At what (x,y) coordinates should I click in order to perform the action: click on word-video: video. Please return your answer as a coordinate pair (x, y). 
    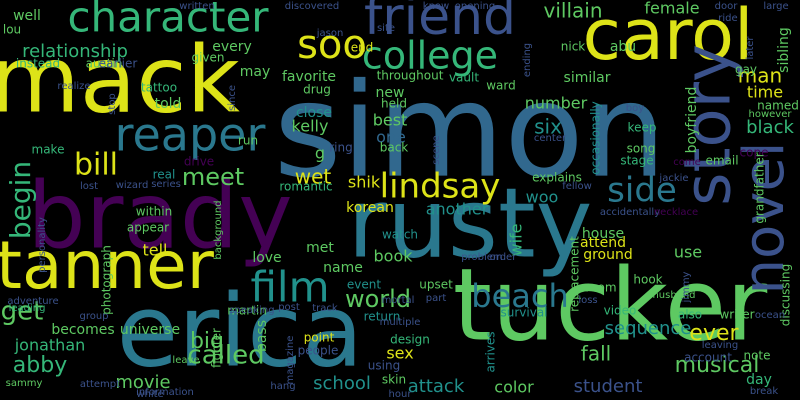
    Looking at the image, I should click on (620, 311).